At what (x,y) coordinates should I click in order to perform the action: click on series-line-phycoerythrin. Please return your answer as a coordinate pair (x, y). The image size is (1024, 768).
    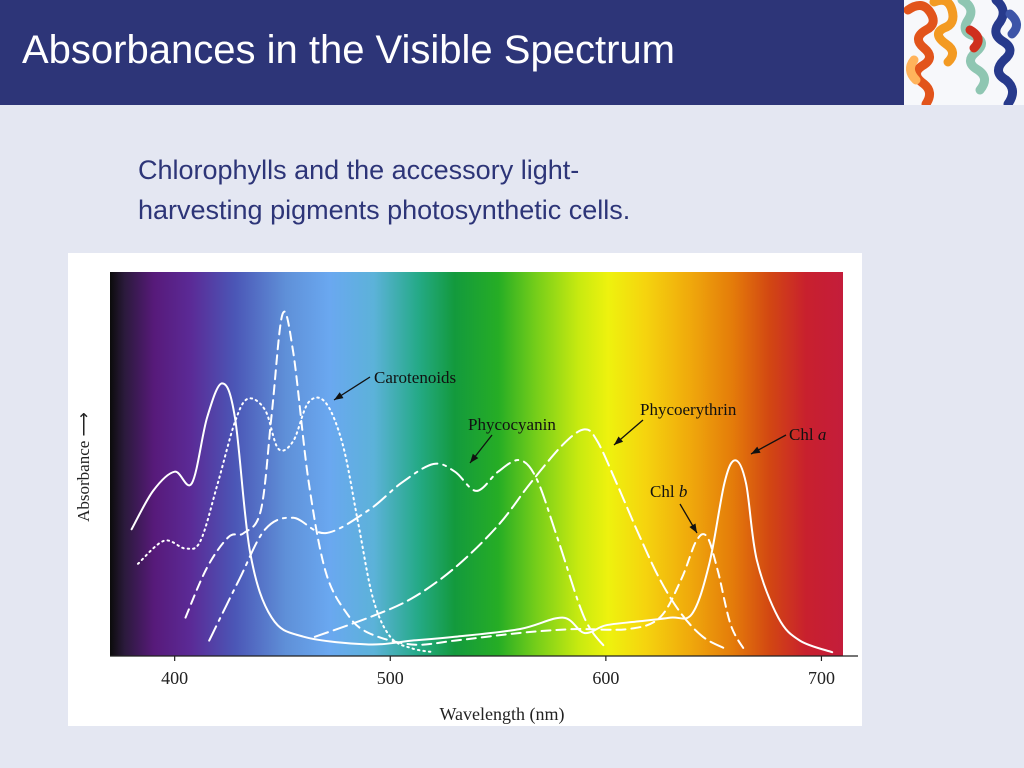
    Looking at the image, I should click on (519, 539).